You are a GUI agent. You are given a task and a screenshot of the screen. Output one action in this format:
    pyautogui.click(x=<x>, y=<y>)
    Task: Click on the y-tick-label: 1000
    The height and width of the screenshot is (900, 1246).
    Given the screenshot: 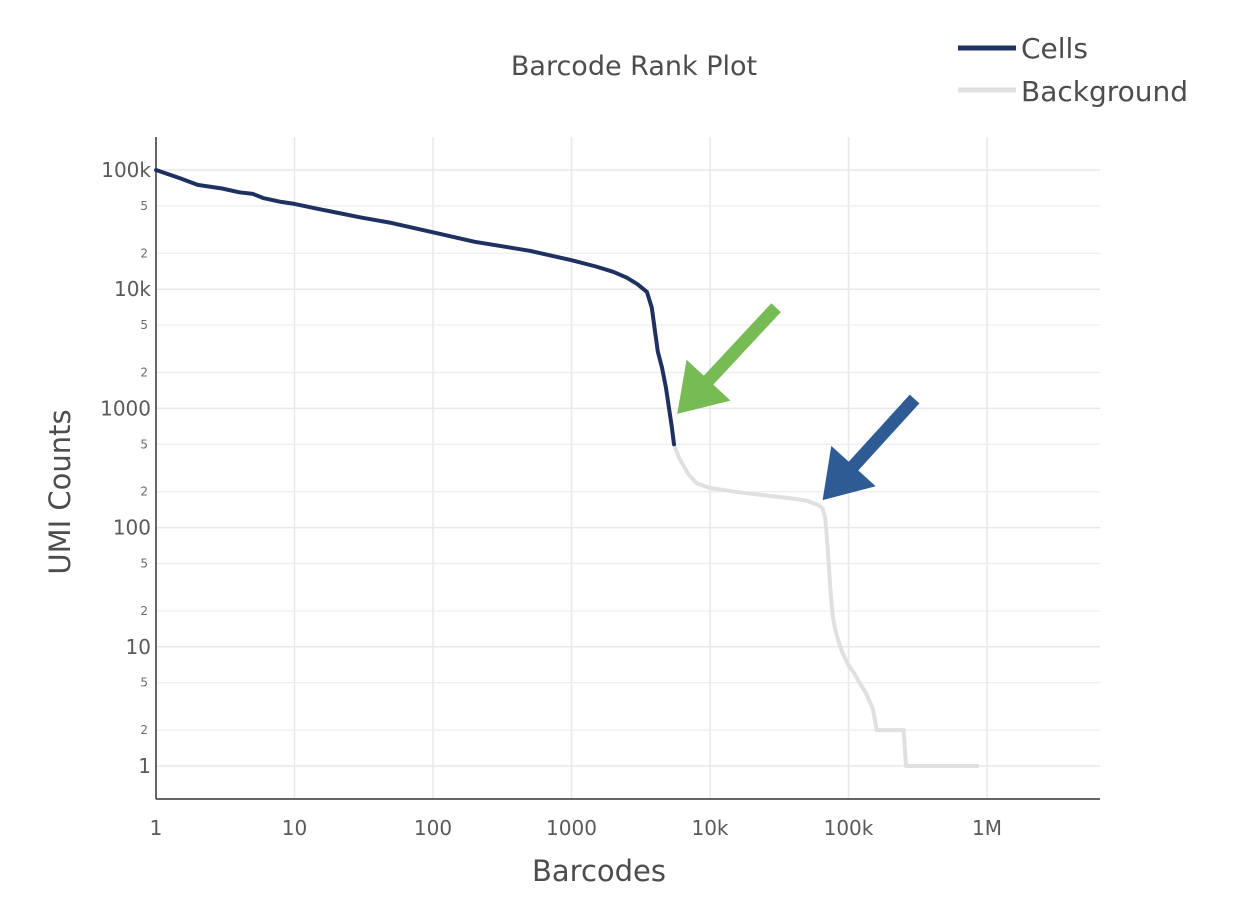 What is the action you would take?
    pyautogui.click(x=125, y=408)
    